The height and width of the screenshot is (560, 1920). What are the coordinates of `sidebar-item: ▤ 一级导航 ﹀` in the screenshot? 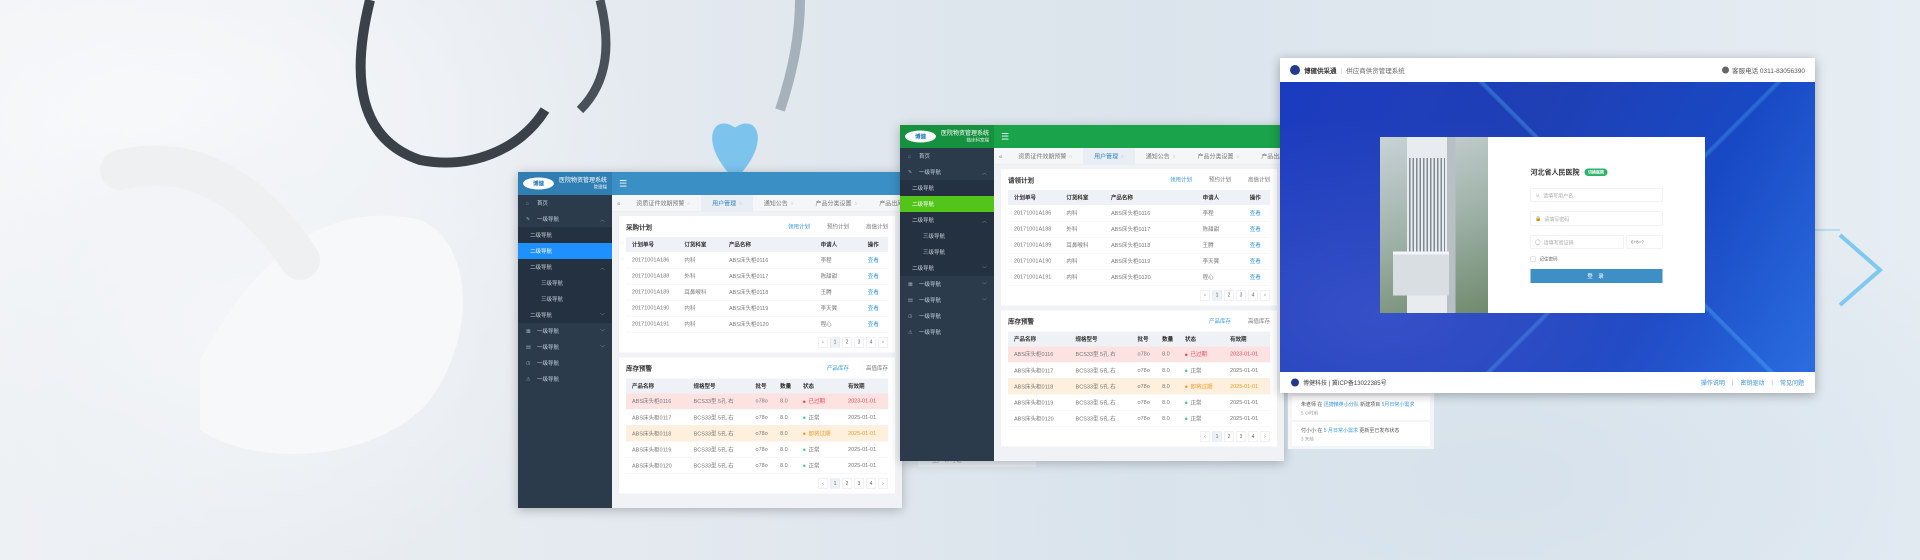 It's located at (947, 300).